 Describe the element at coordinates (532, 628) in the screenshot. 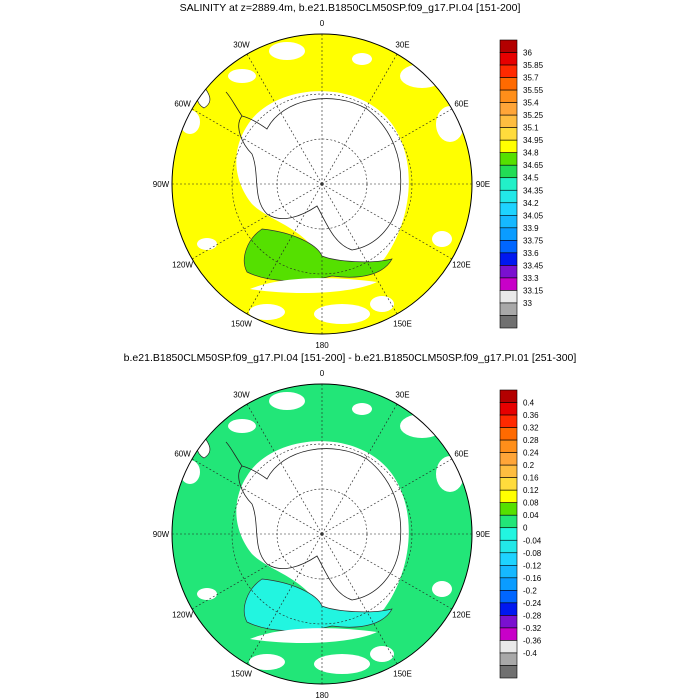

I see `colorbar-label: -0.32` at that location.